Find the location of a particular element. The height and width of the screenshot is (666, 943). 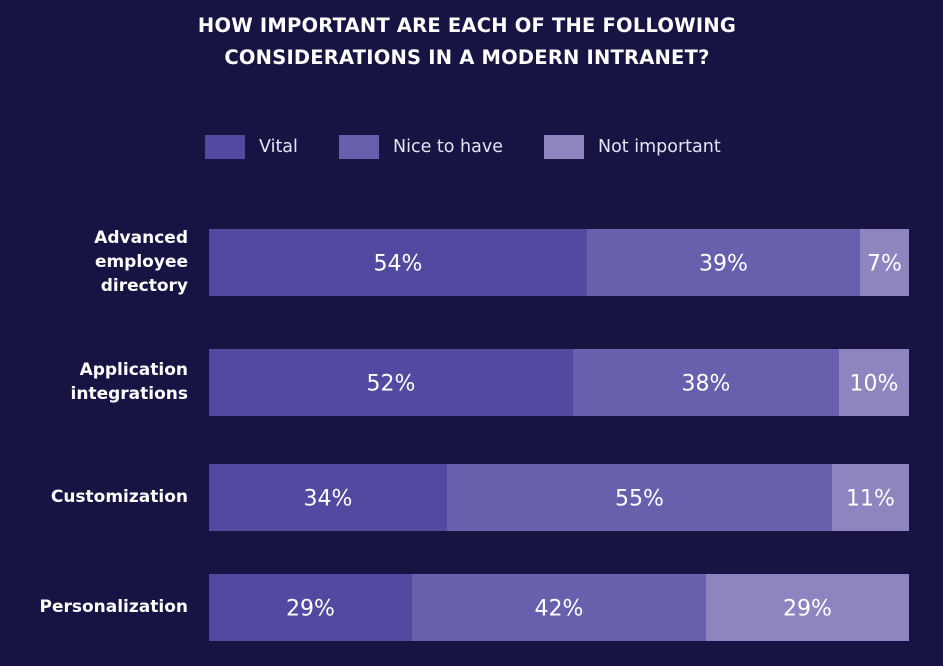

chart-title-line-2: CONSIDERATIONS IN A MODERN INTRANET? is located at coordinates (467, 57).